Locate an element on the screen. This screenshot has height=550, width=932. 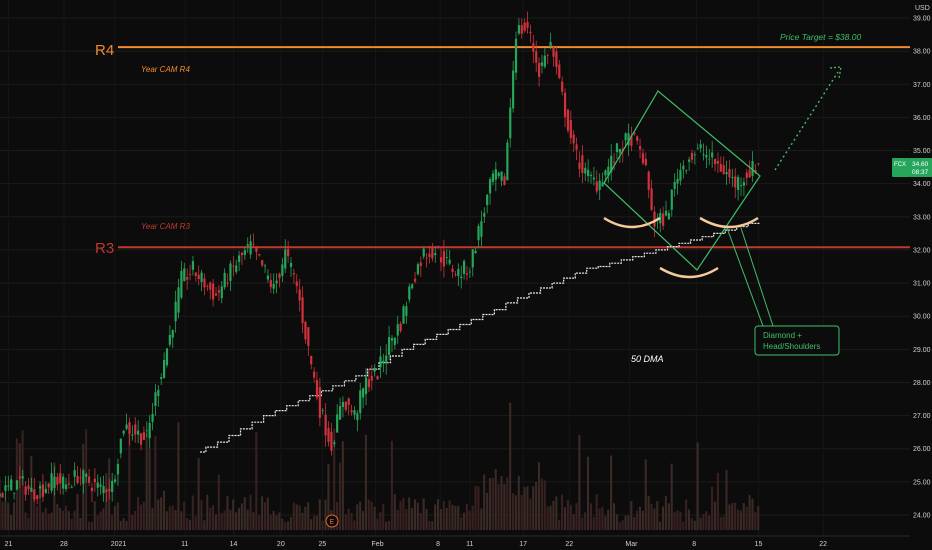
time-tick-label: 11 is located at coordinates (469, 544).